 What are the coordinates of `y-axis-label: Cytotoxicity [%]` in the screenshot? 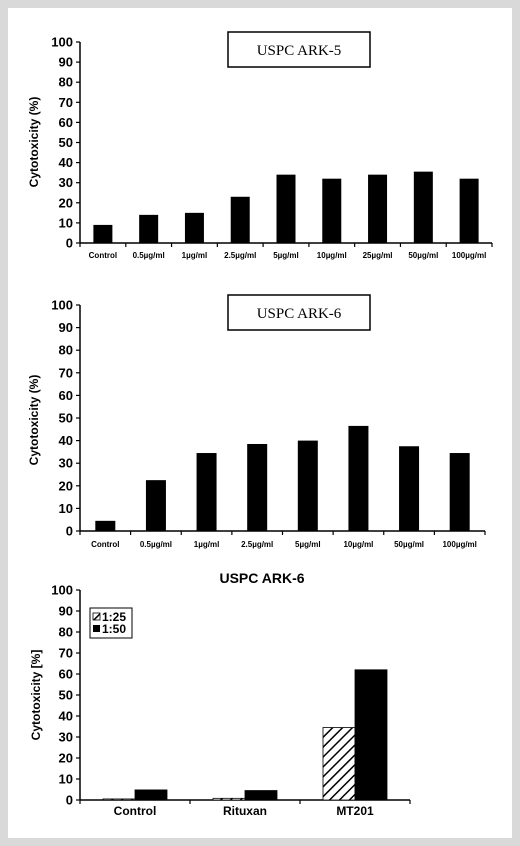 It's located at (36, 695).